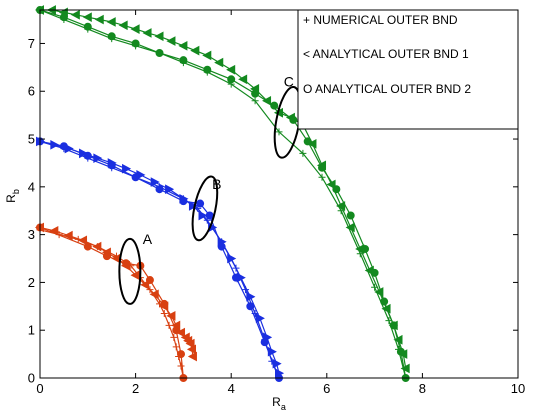 This screenshot has height=411, width=534. Describe the element at coordinates (31, 139) in the screenshot. I see `y-tick-label: 5` at that location.